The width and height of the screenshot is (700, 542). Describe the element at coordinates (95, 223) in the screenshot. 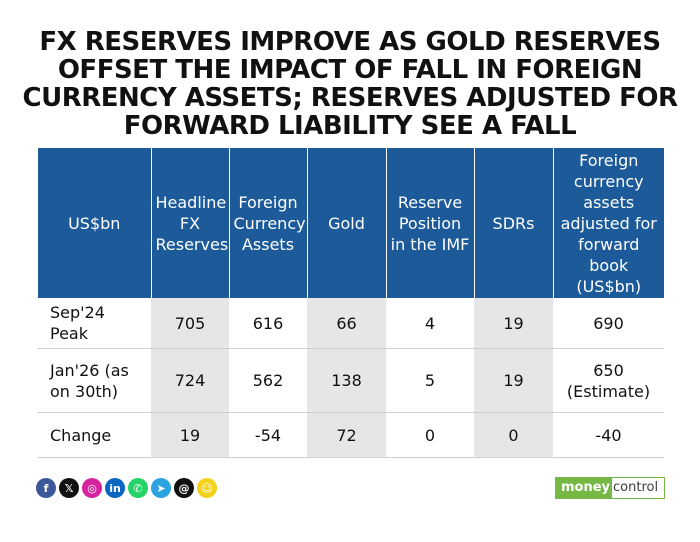

I see `header-cell-category: US$bn` at that location.